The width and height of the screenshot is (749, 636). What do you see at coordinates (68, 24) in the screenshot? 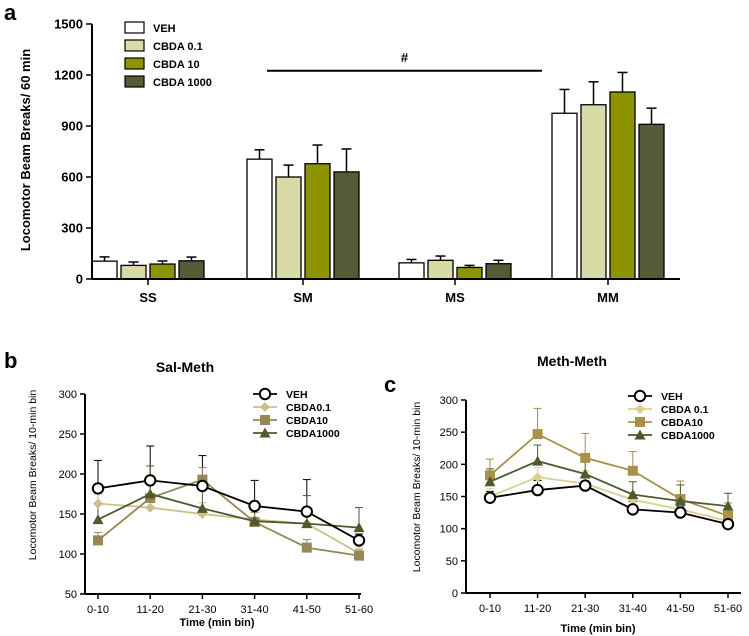
I see `y-tick-label: 1500` at bounding box center [68, 24].